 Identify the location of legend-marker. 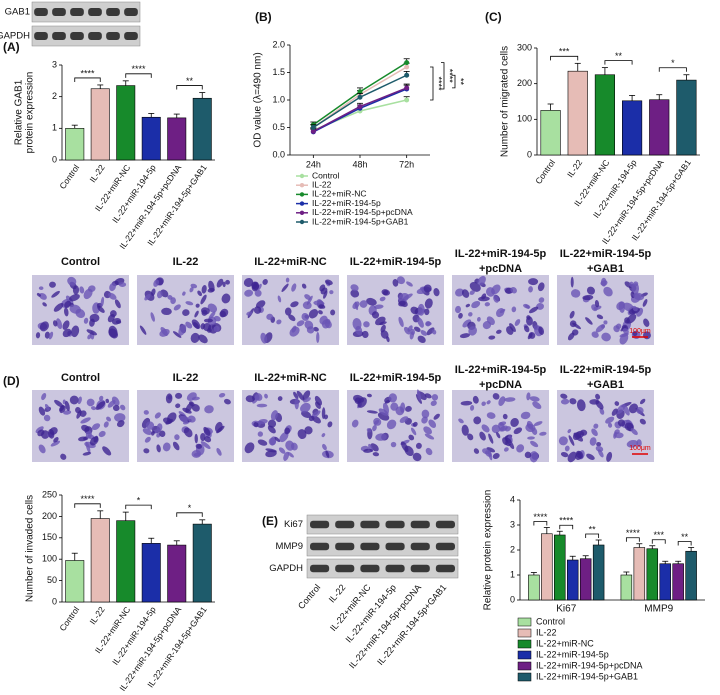
(302, 185).